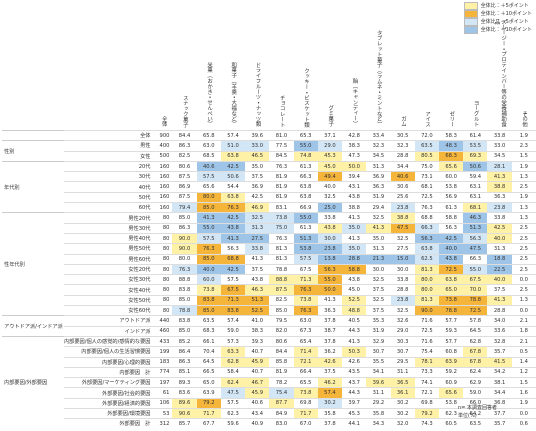 The image size is (536, 431). What do you see at coordinates (330, 146) in the screenshot?
I see `cell-value: 29.0` at bounding box center [330, 146].